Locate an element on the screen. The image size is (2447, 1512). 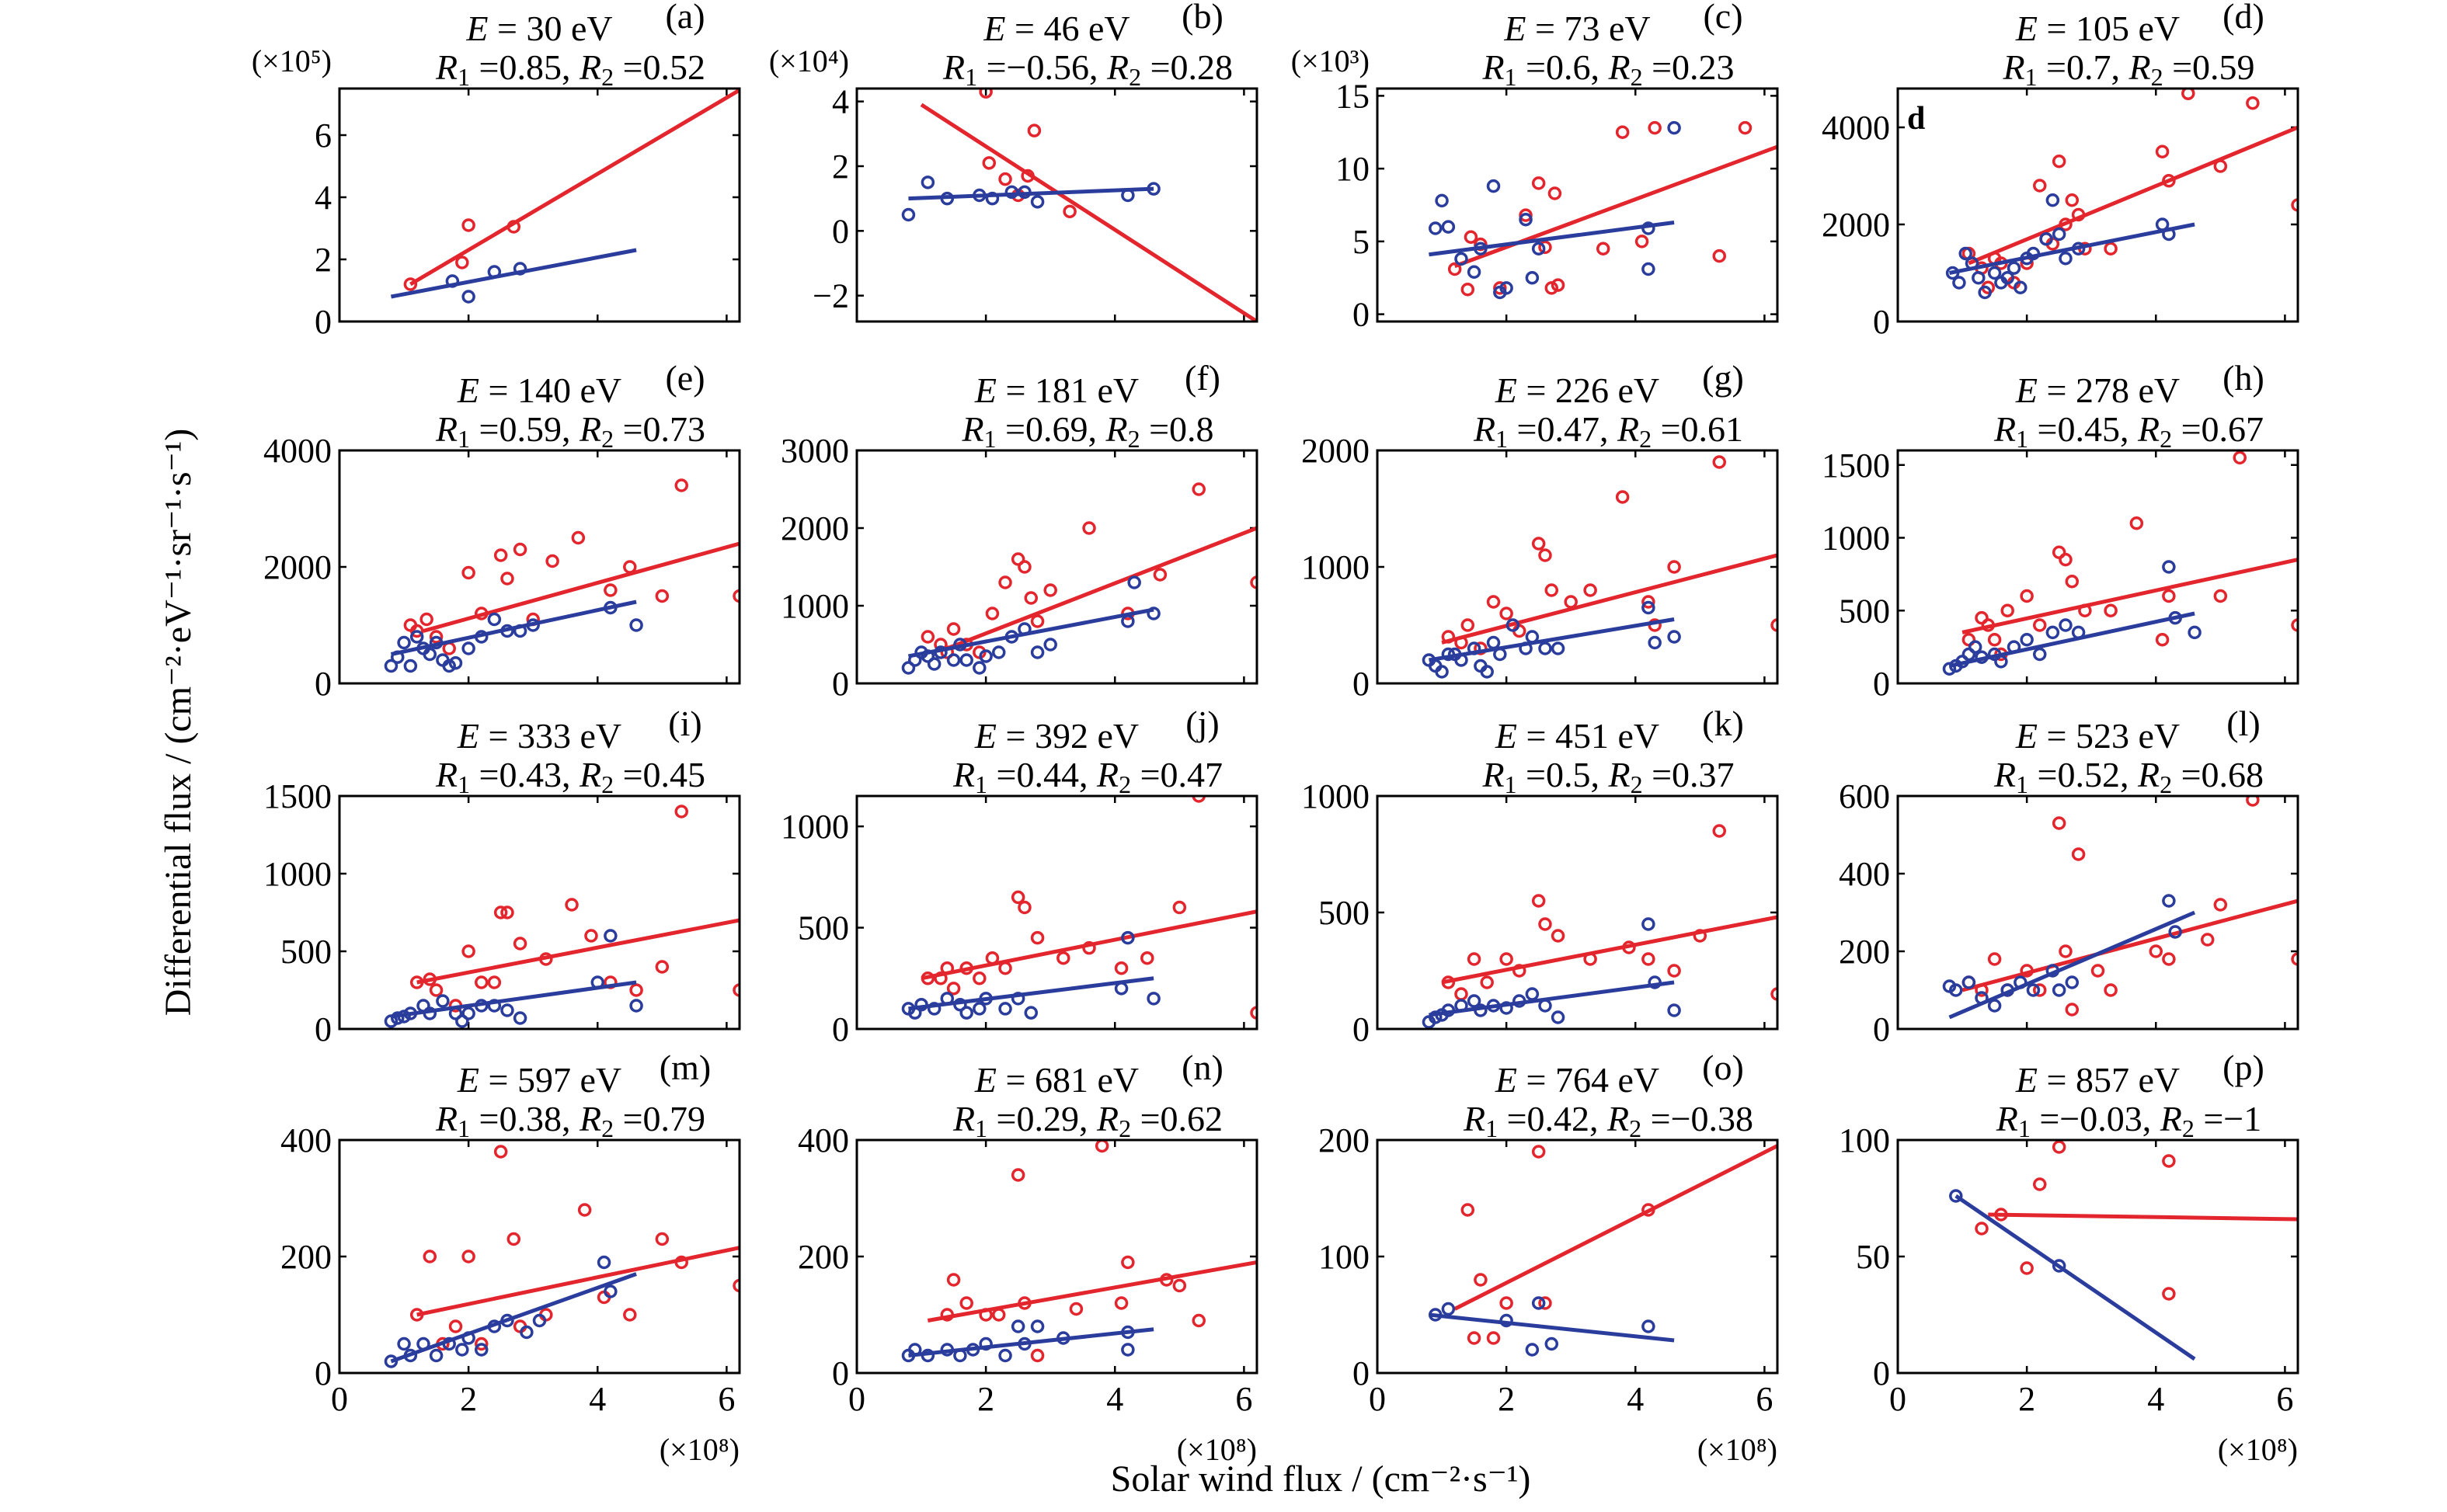
y-tick-label: 10 is located at coordinates (1353, 169).